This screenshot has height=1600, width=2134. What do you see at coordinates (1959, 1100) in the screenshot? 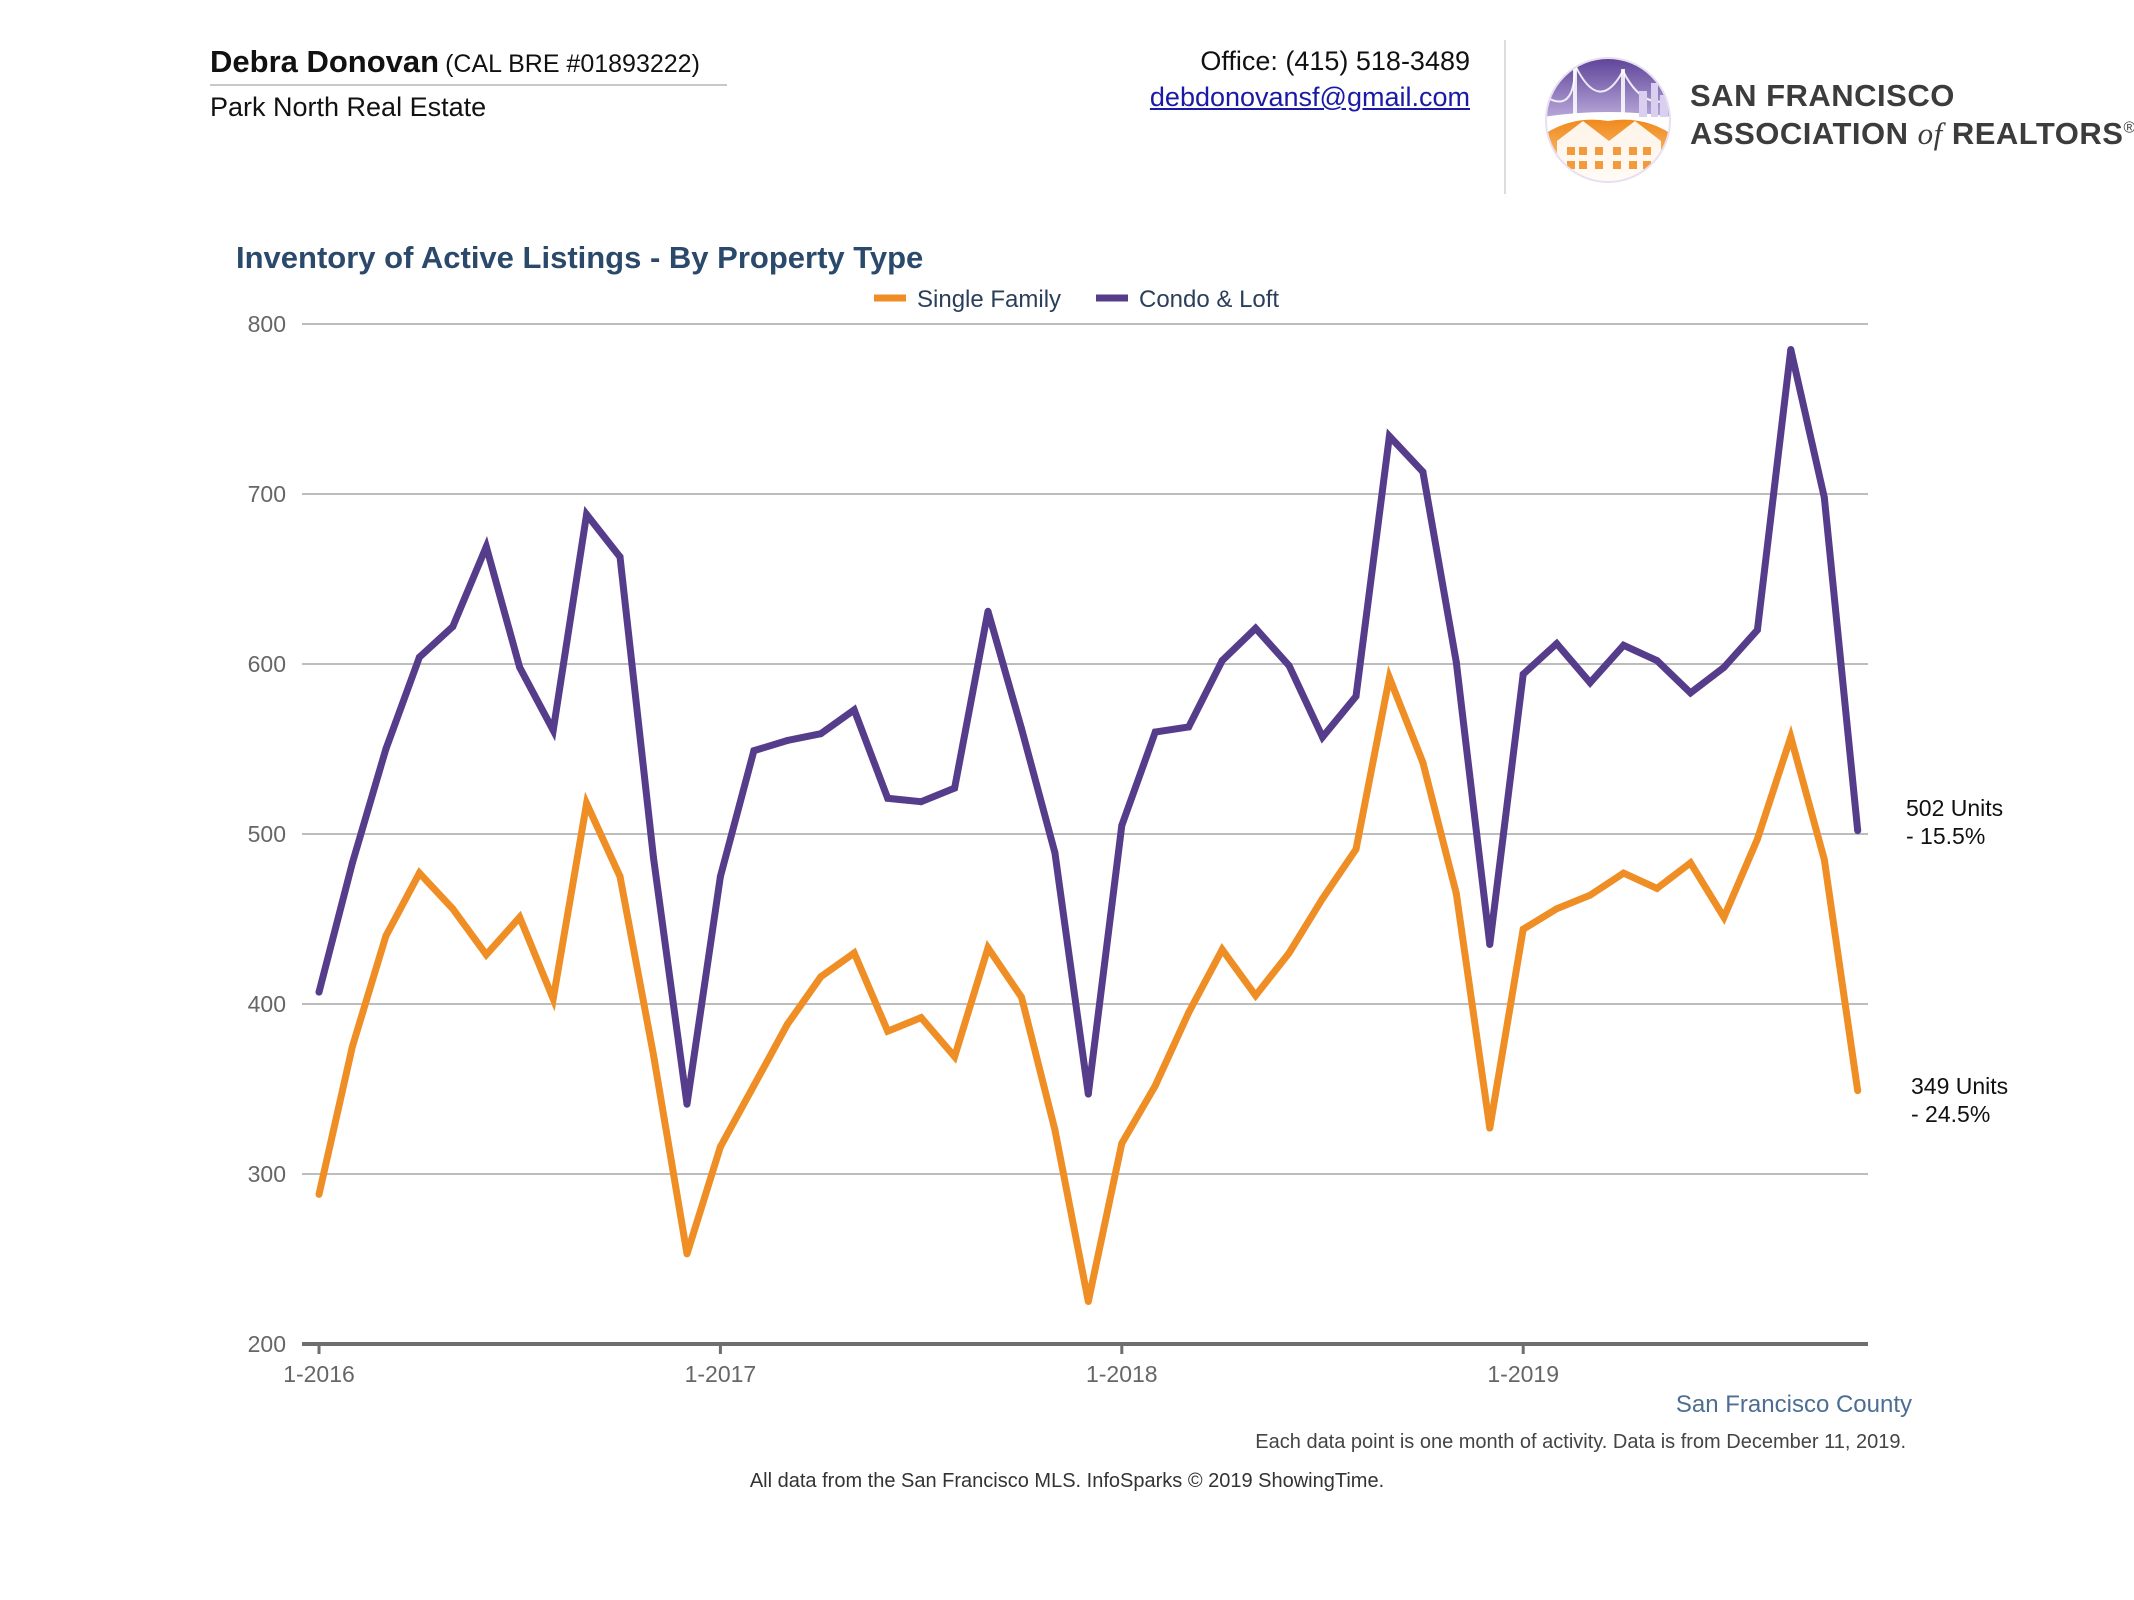
I see `end-label-single-family: 349 Units - 24.5%` at bounding box center [1959, 1100].